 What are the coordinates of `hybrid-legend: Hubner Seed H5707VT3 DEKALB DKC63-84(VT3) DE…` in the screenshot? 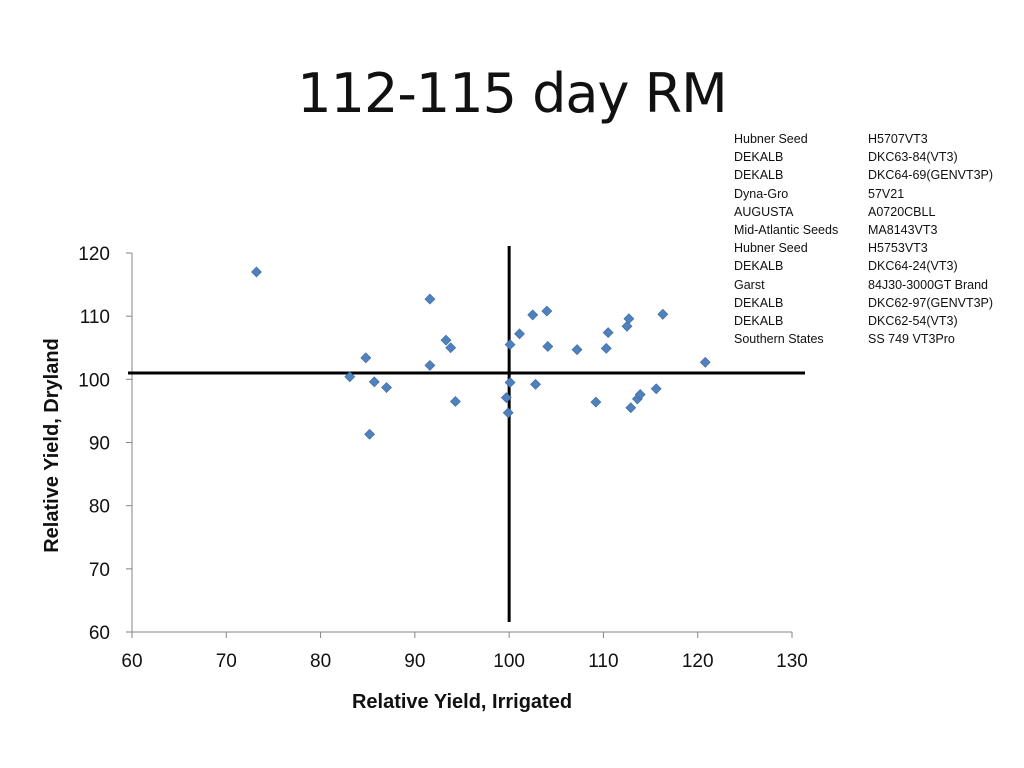 It's located at (863, 239).